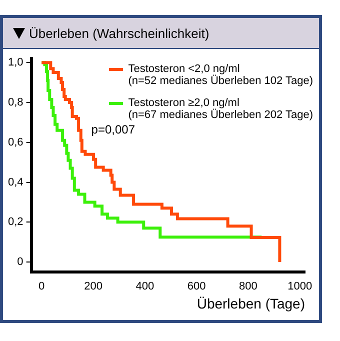 The width and height of the screenshot is (340, 341). What do you see at coordinates (145, 286) in the screenshot?
I see `x-tick-label: 400` at bounding box center [145, 286].